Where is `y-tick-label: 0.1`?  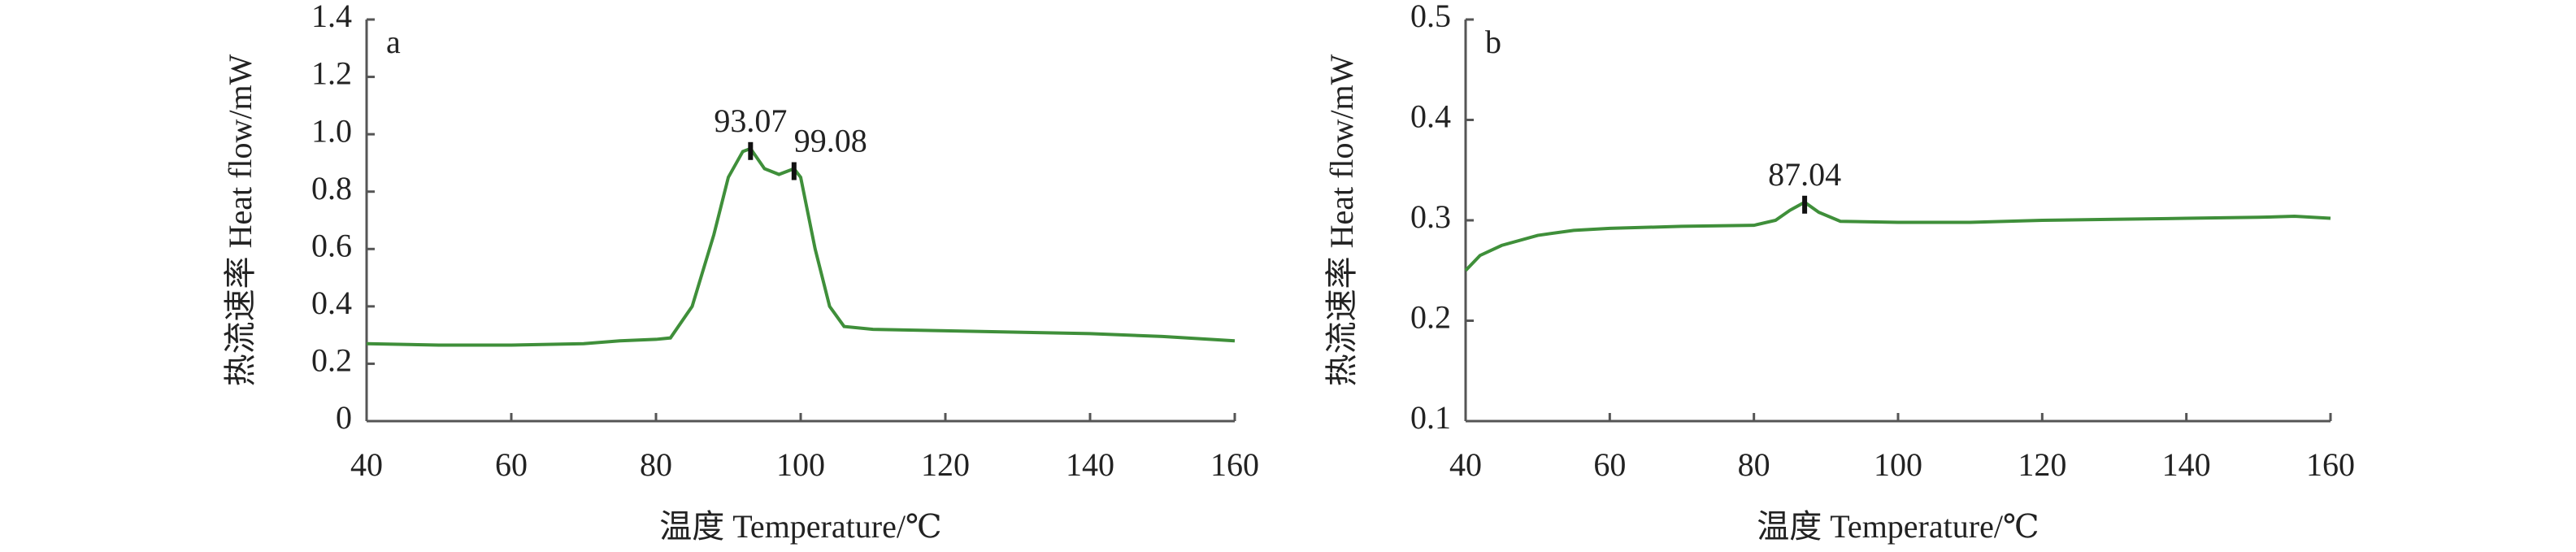 y-tick-label: 0.1 is located at coordinates (1430, 417).